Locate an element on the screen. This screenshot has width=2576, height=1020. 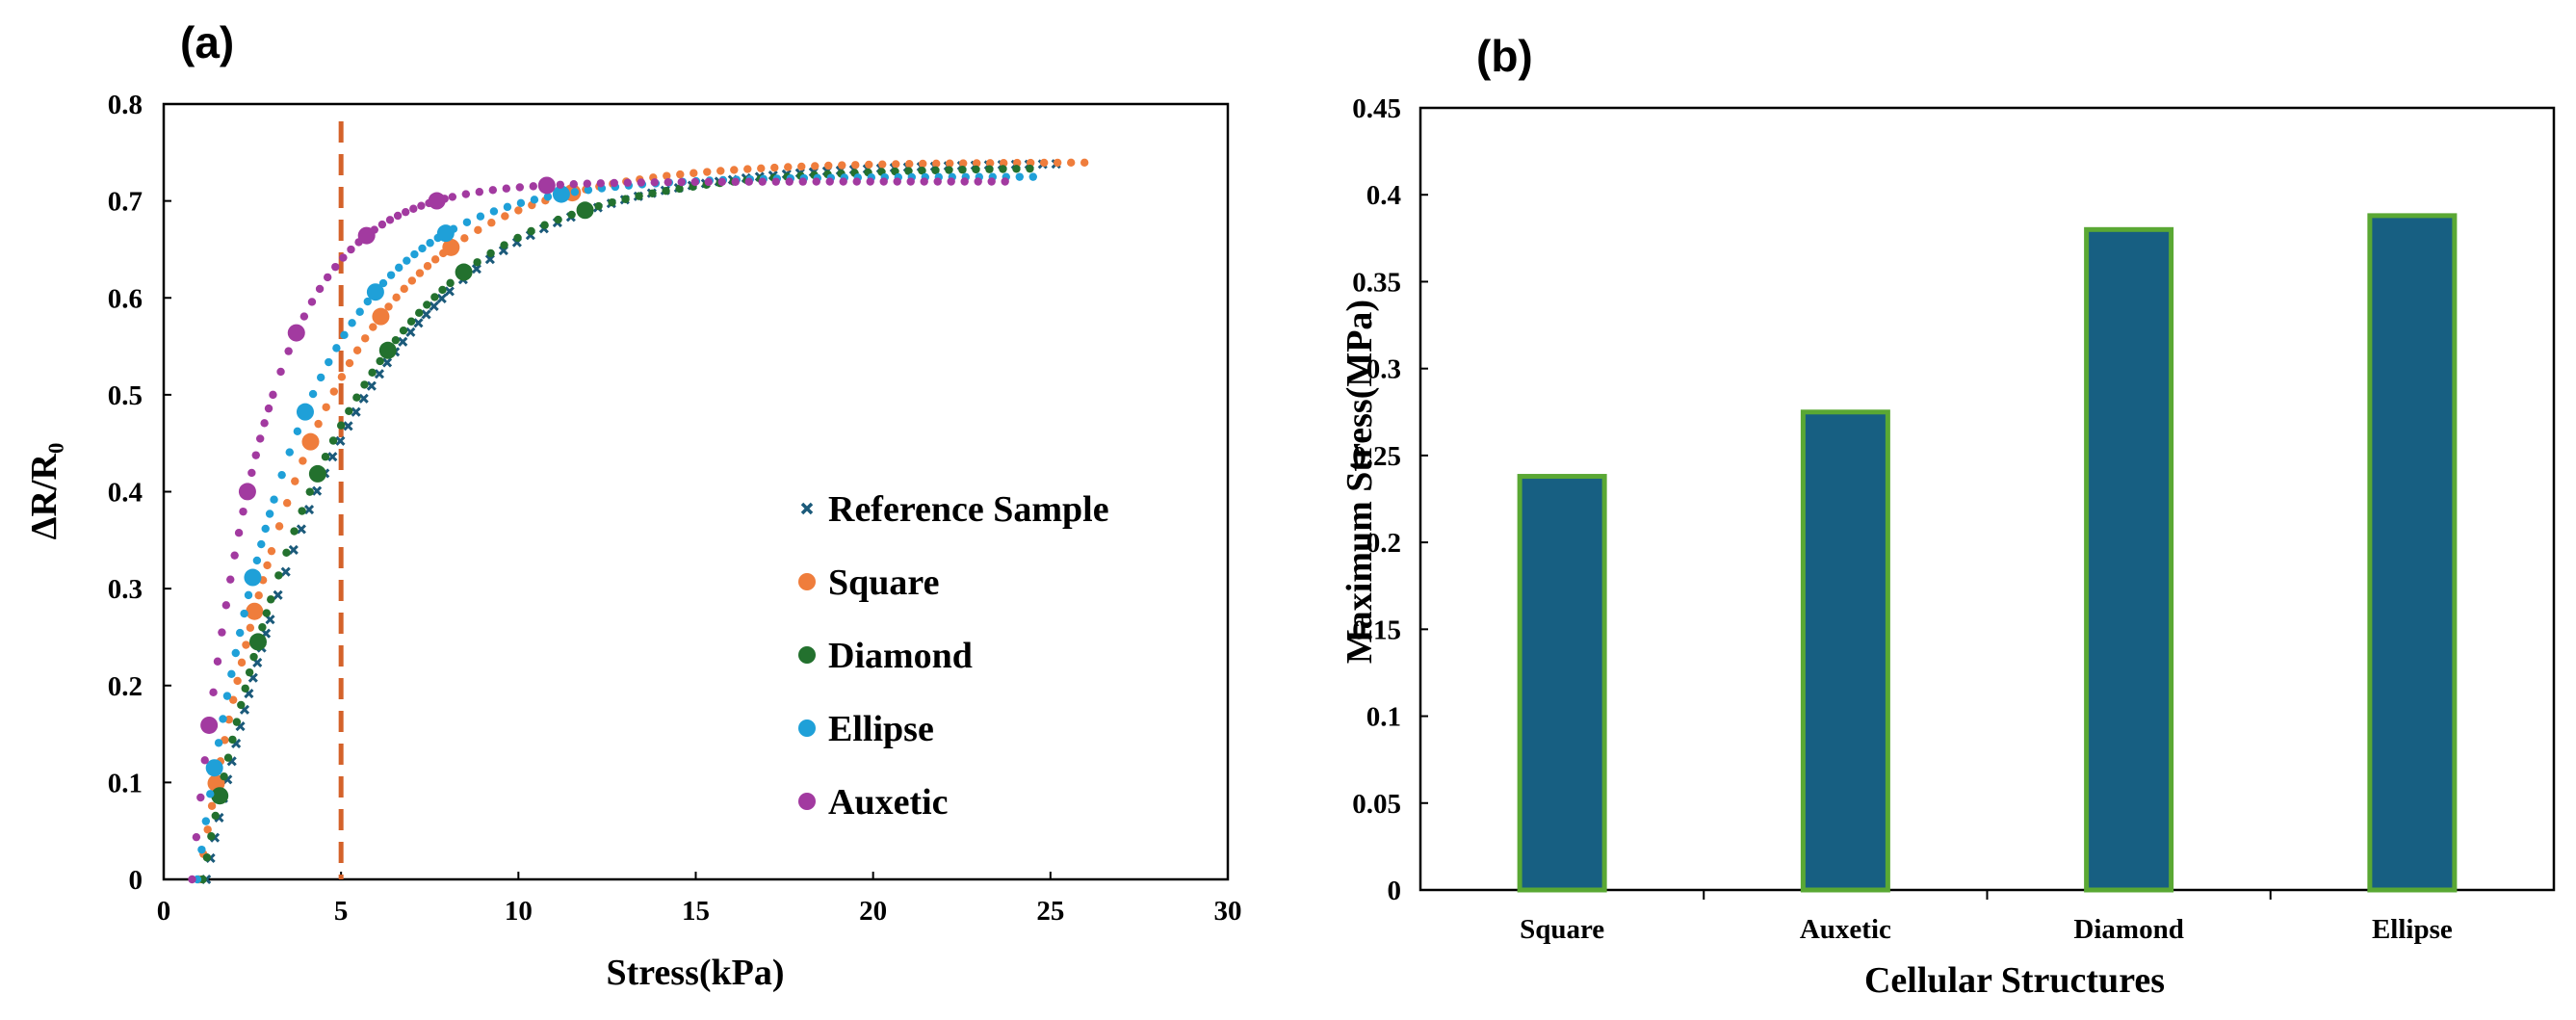
legend-label: Reference Sample is located at coordinates (968, 509).